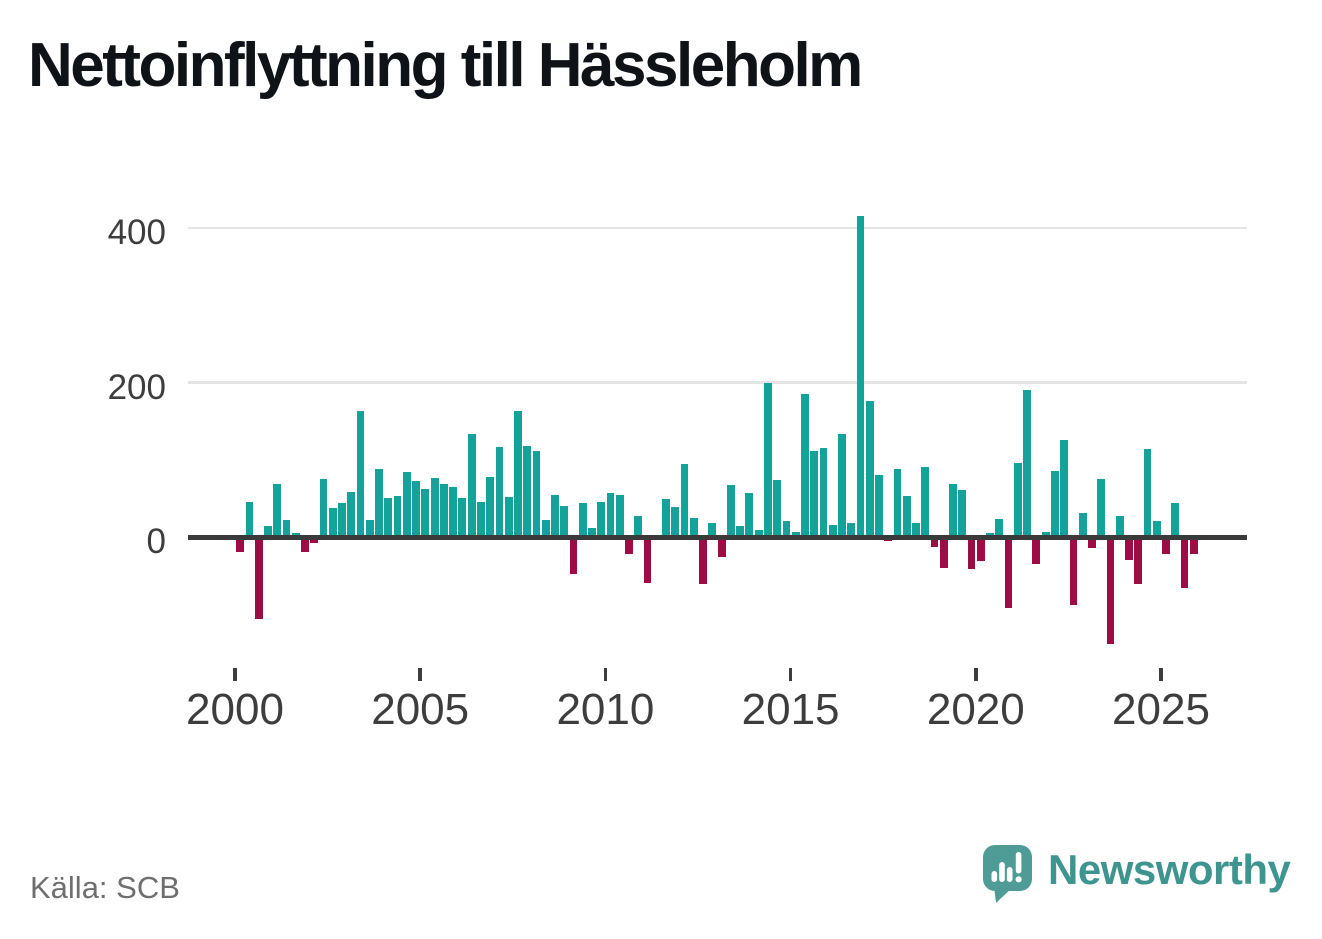 Image resolution: width=1322 pixels, height=939 pixels. I want to click on bar-2007-Q4, so click(527, 492).